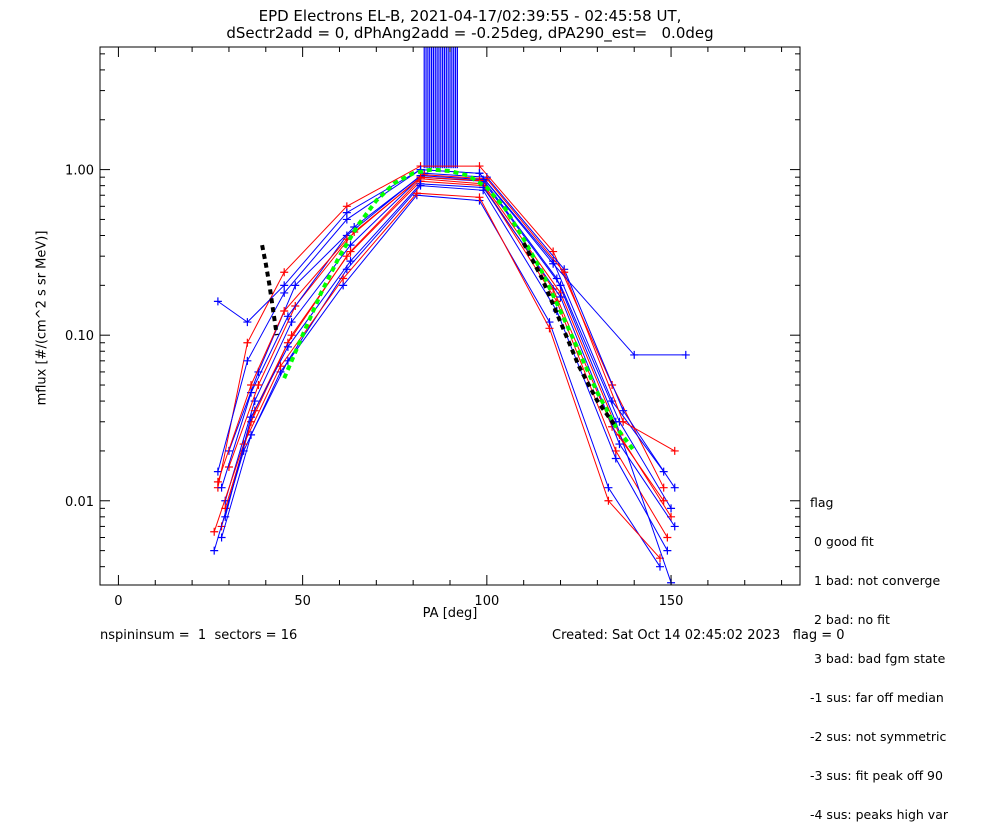 The height and width of the screenshot is (834, 1000). I want to click on y-tick-label: 1.00, so click(79, 171).